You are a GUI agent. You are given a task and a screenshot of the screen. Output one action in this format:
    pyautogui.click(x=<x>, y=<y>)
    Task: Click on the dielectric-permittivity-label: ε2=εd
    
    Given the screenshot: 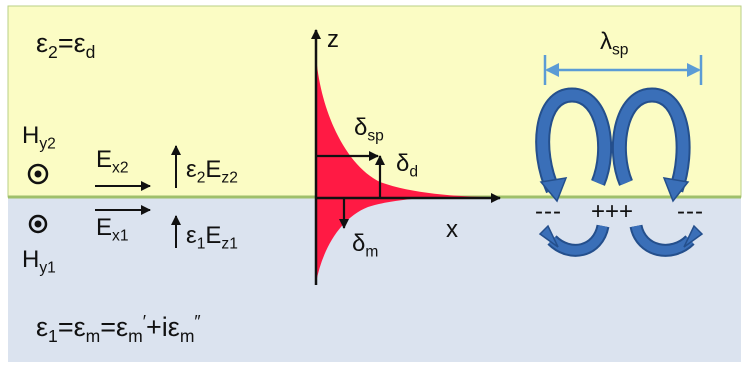 What is the action you would take?
    pyautogui.click(x=66, y=45)
    